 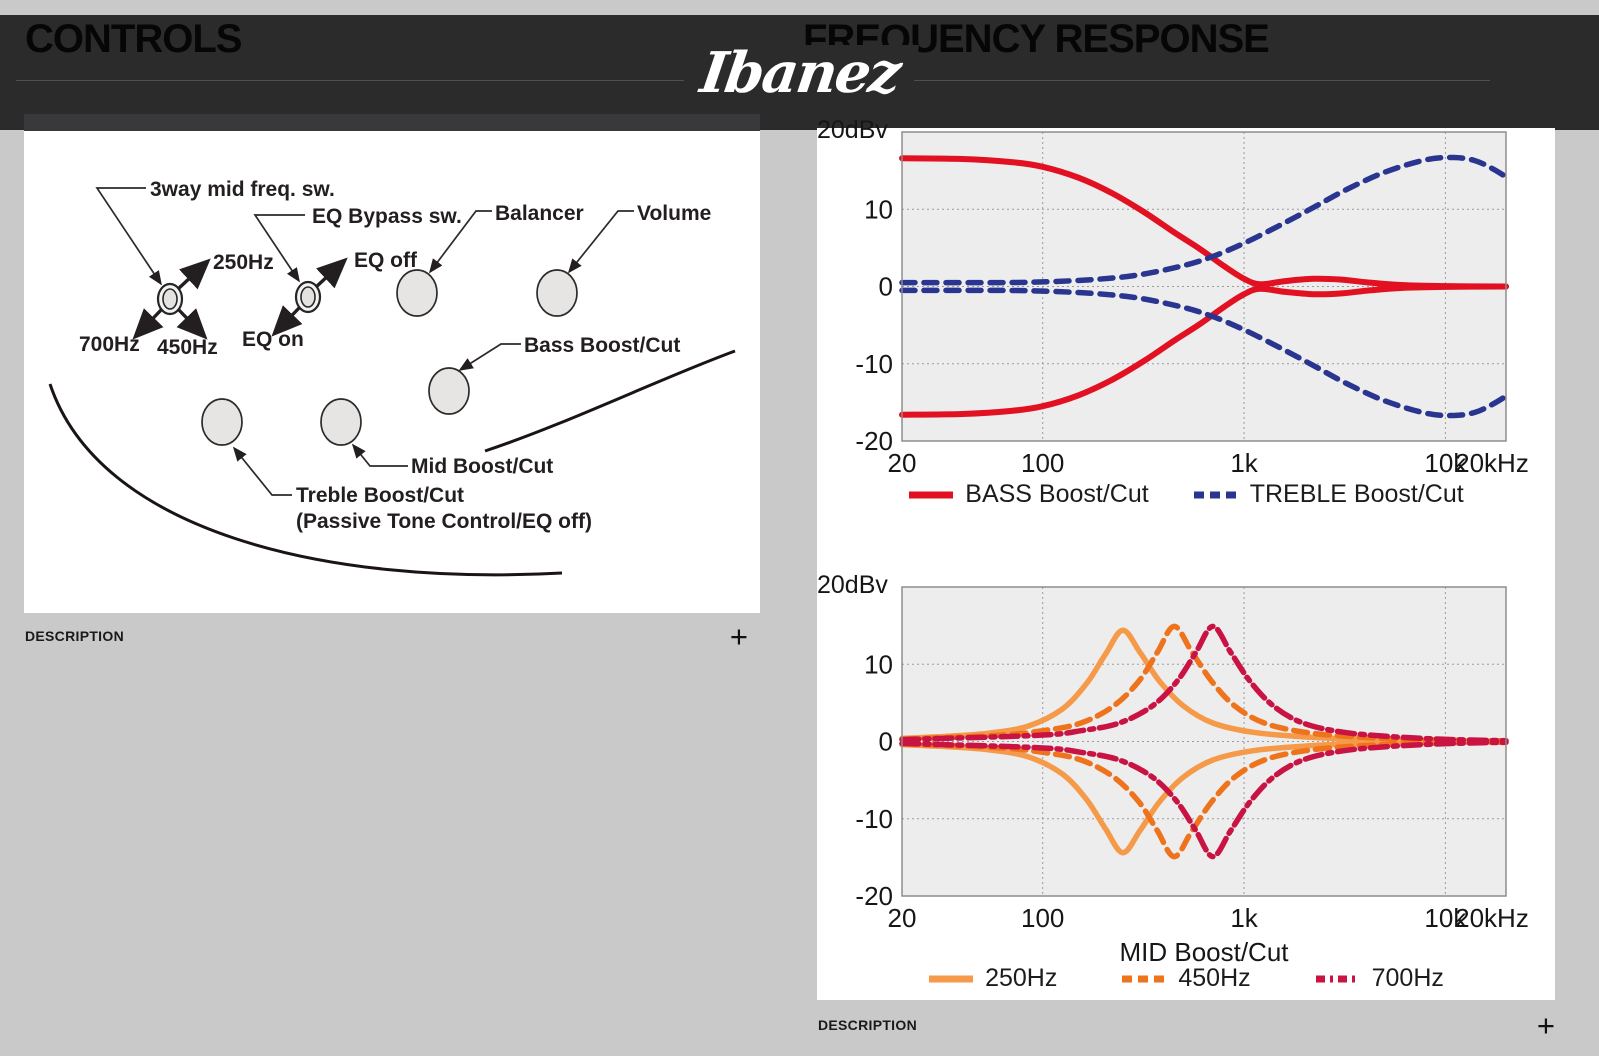 I want to click on mid-leader, so click(x=379, y=455).